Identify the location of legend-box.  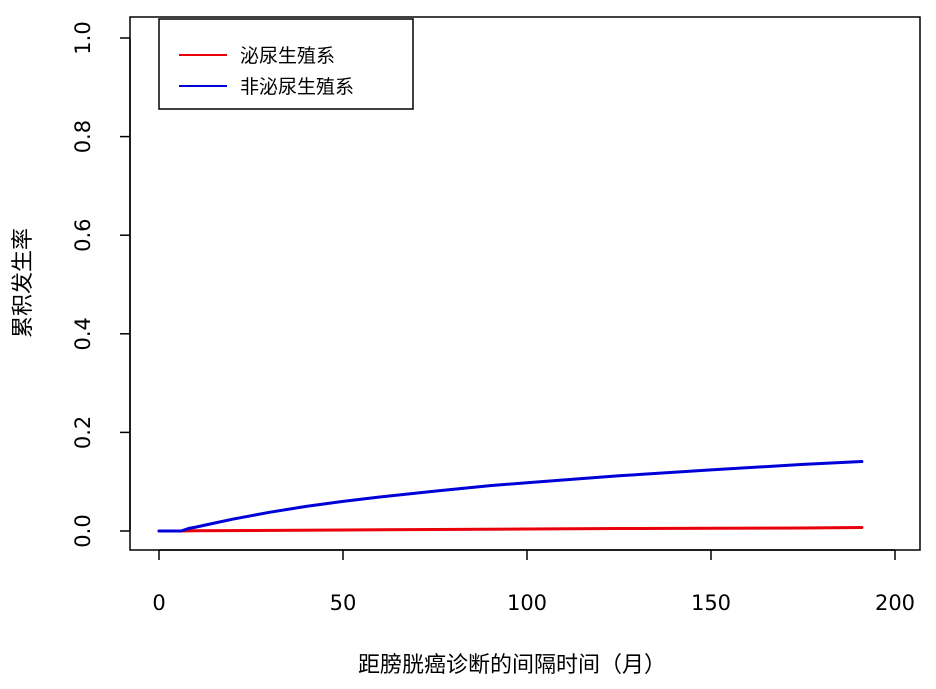
(286, 64).